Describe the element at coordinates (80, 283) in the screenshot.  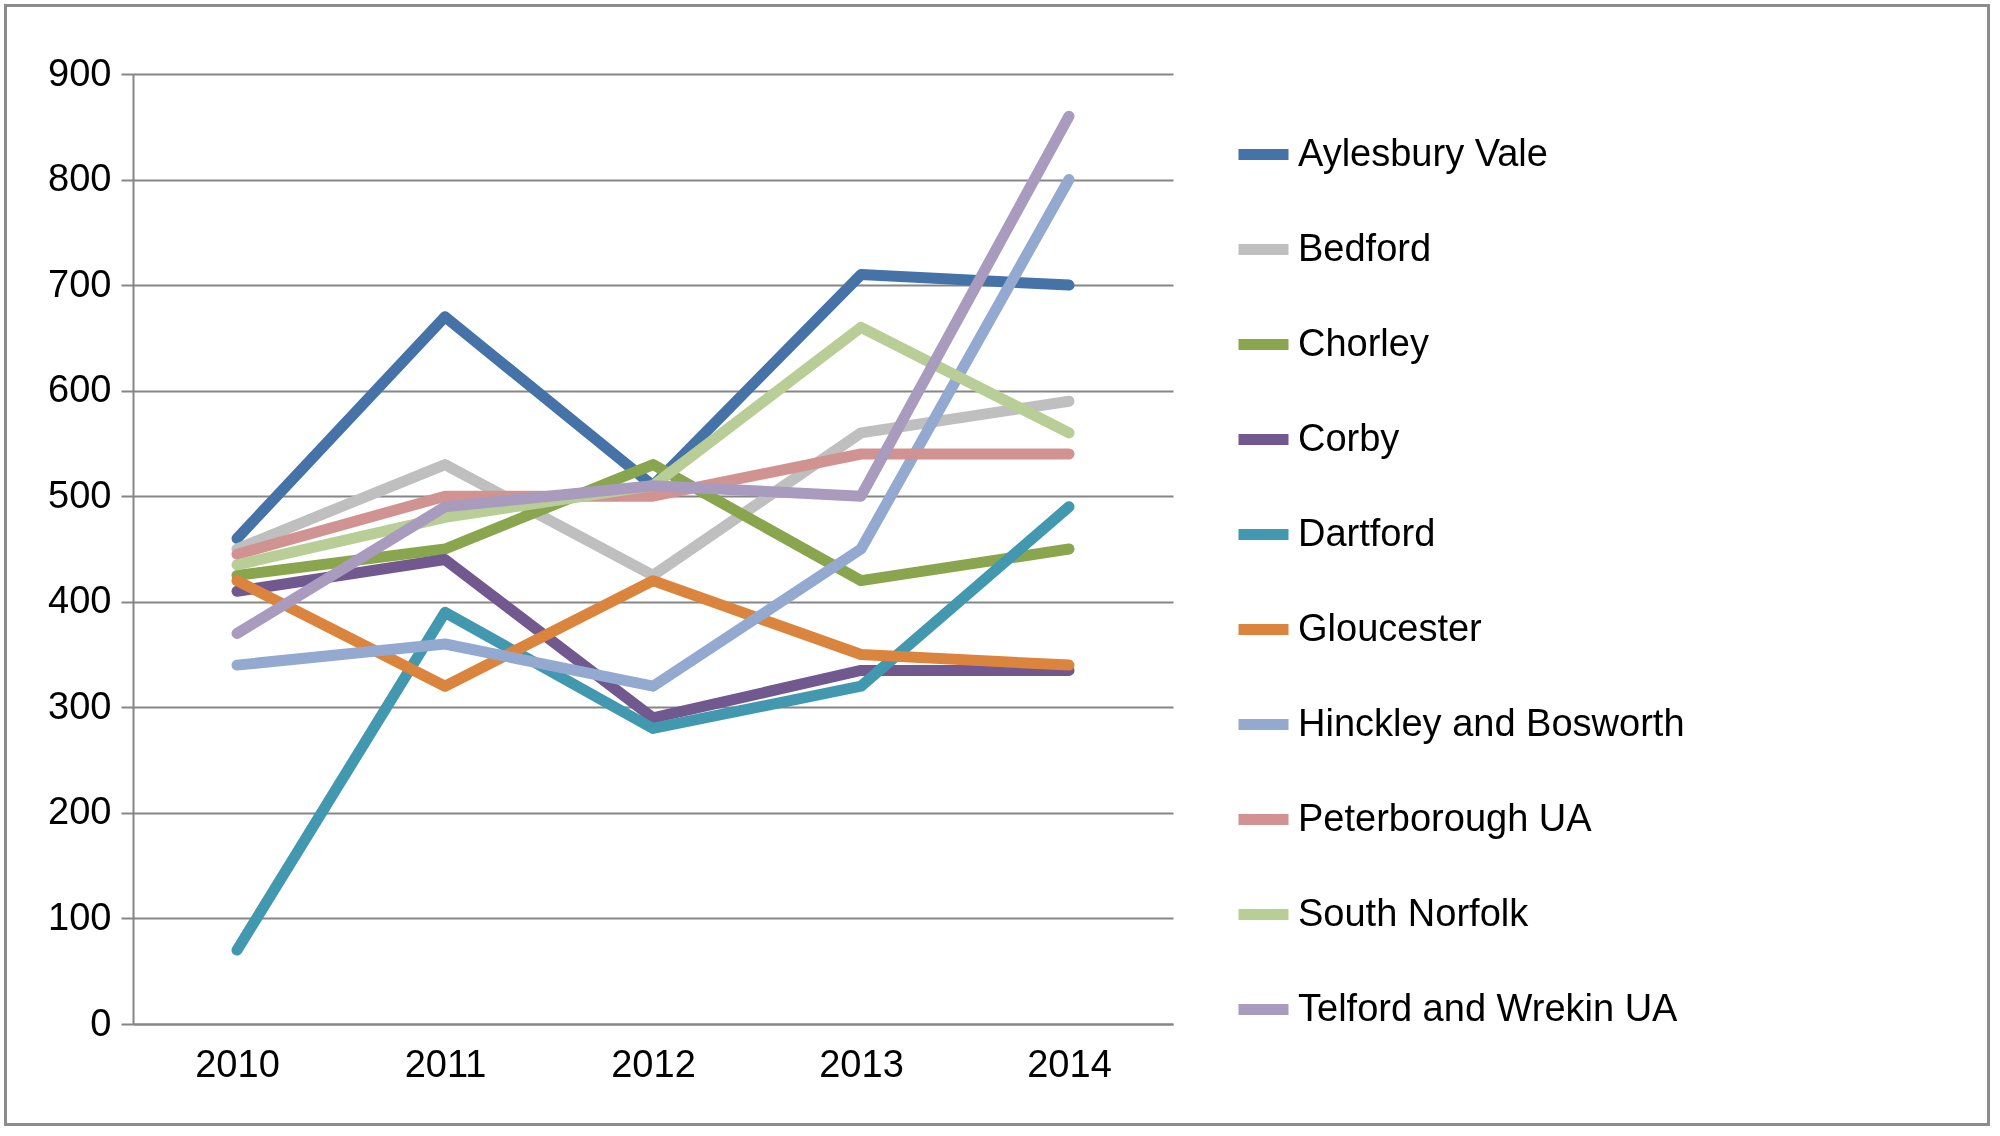
I see `y-tick-label: 700` at that location.